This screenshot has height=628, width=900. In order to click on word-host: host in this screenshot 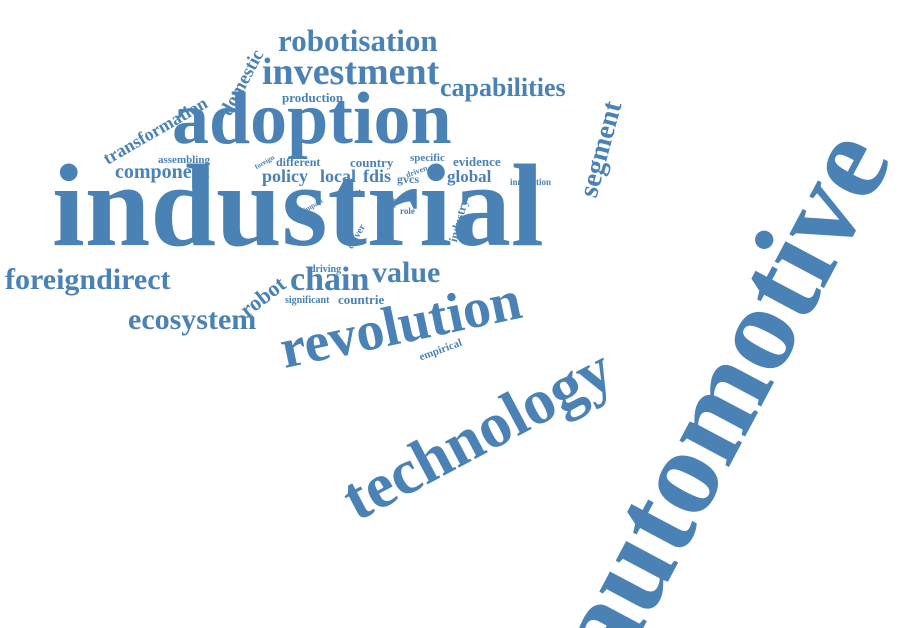, I will do `click(353, 192)`.